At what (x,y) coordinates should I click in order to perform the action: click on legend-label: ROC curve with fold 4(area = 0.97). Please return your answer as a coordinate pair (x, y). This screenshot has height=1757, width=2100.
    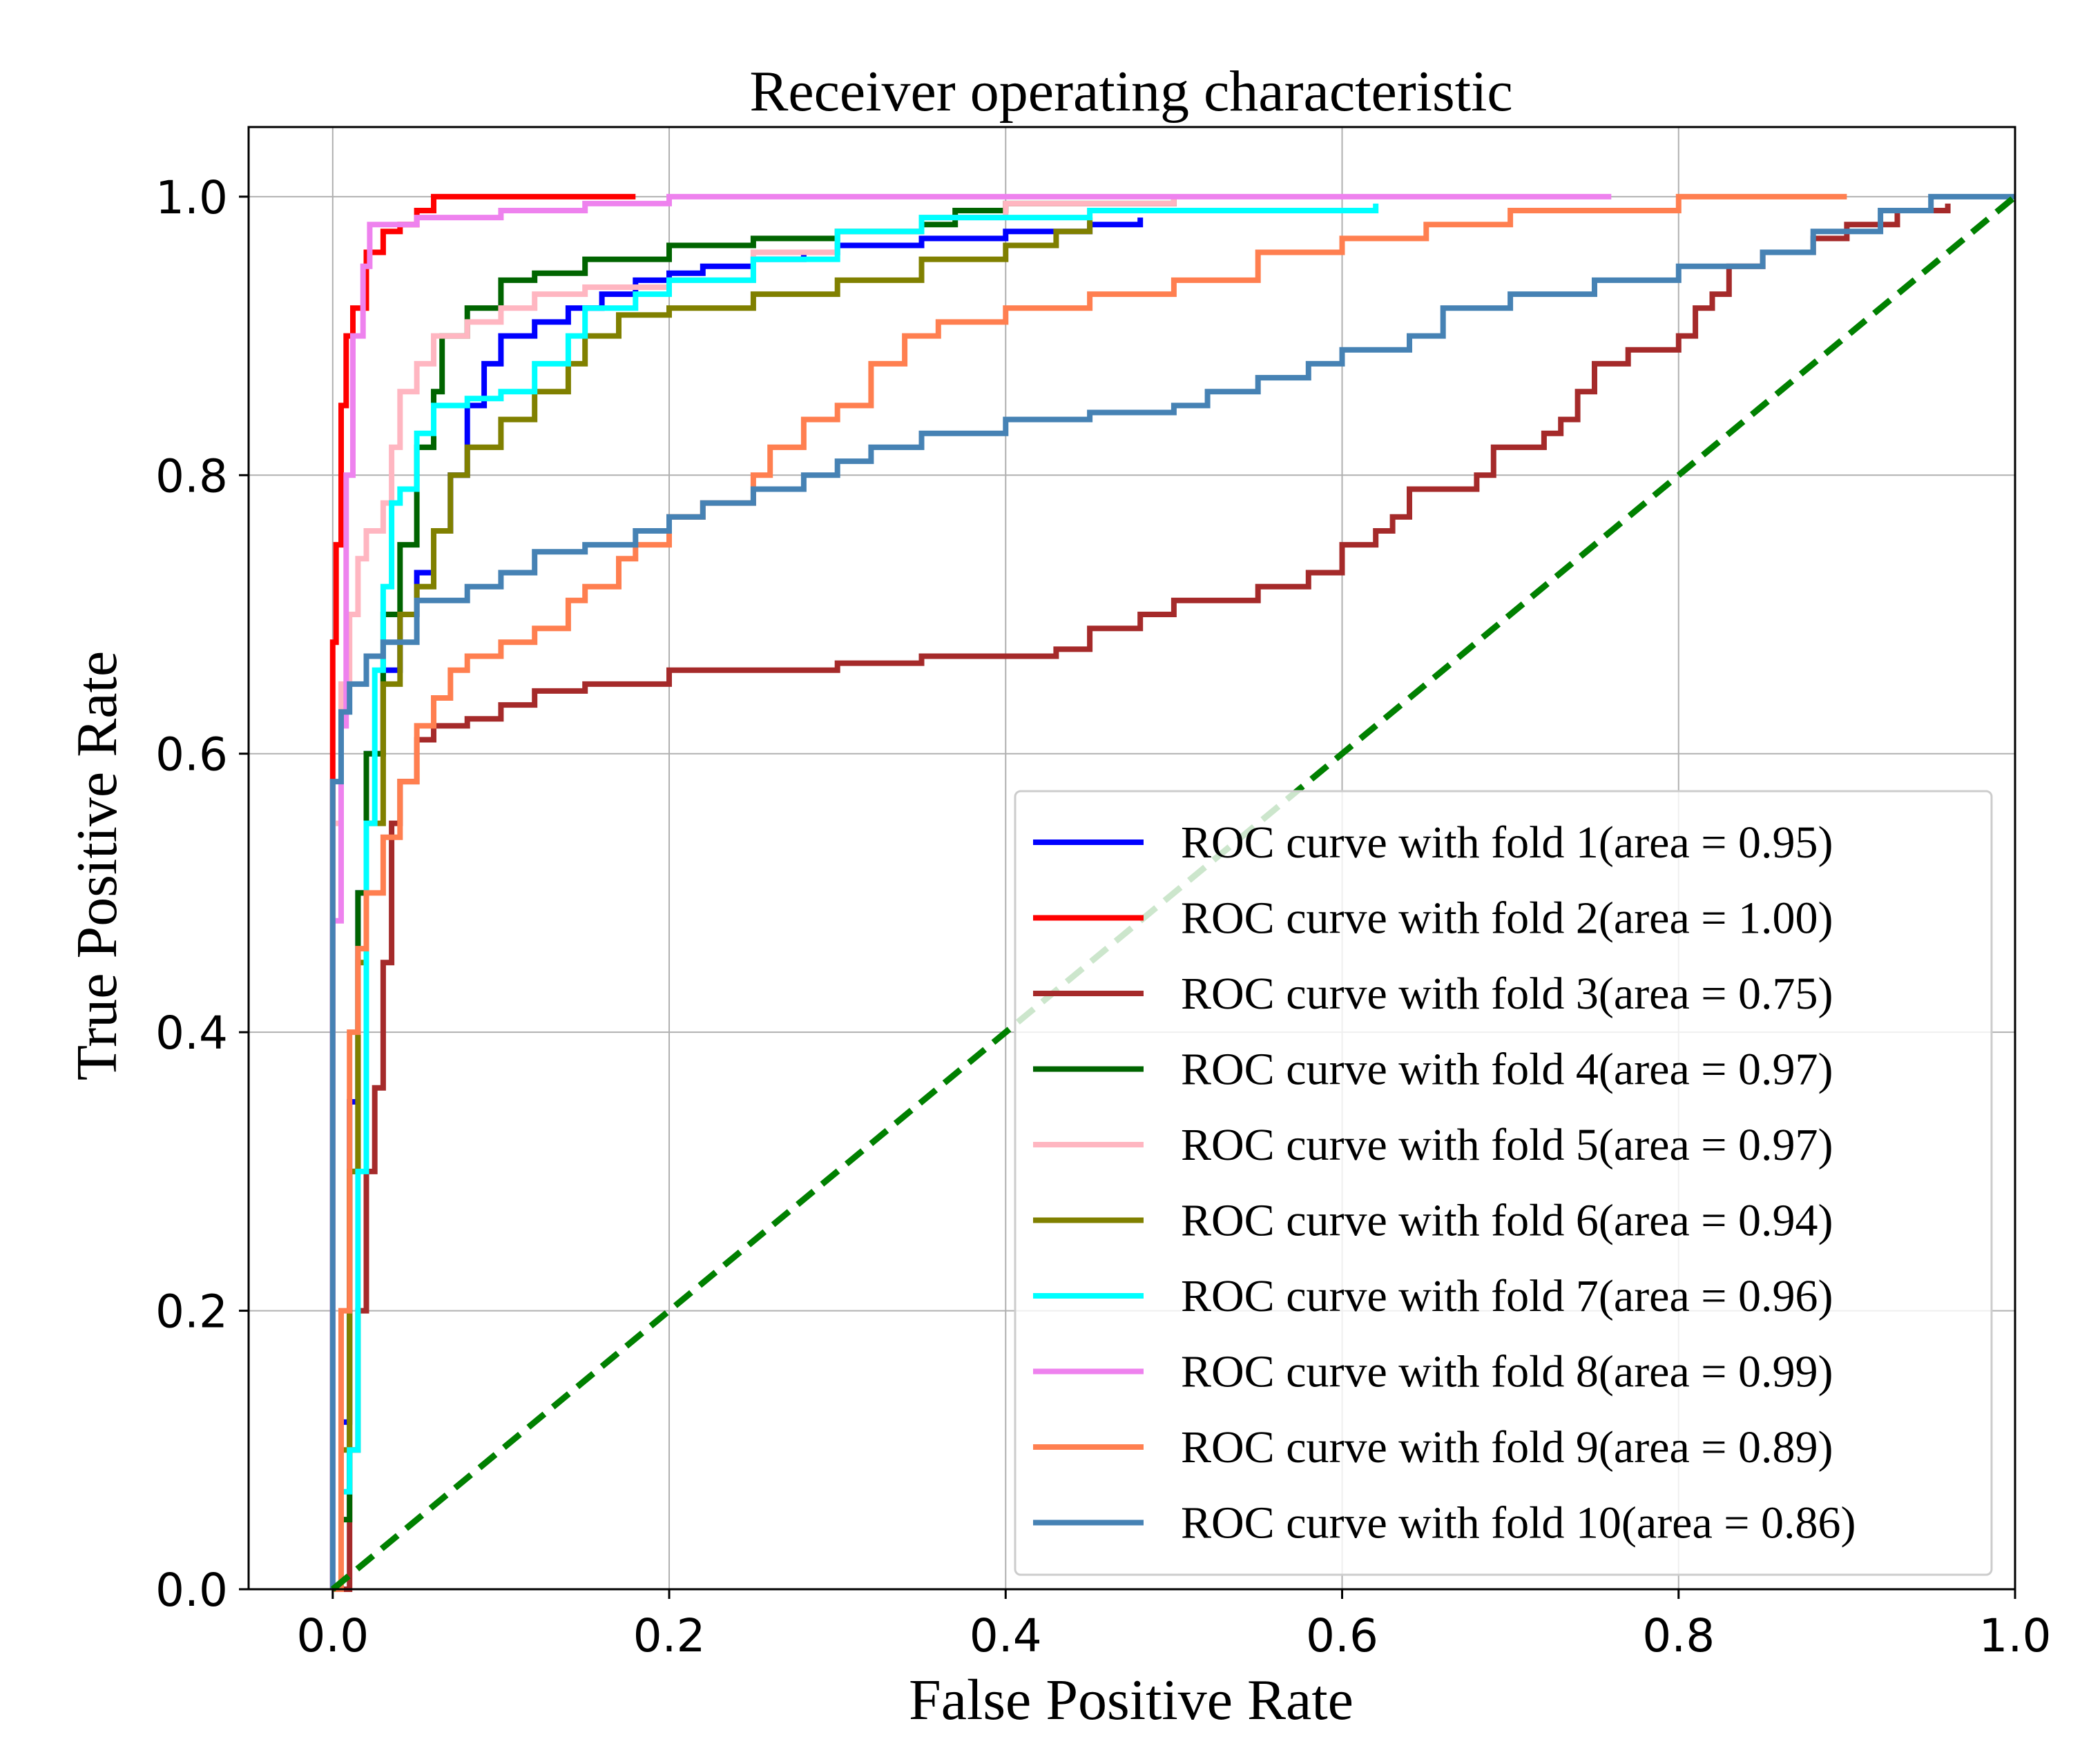
    Looking at the image, I should click on (1507, 1070).